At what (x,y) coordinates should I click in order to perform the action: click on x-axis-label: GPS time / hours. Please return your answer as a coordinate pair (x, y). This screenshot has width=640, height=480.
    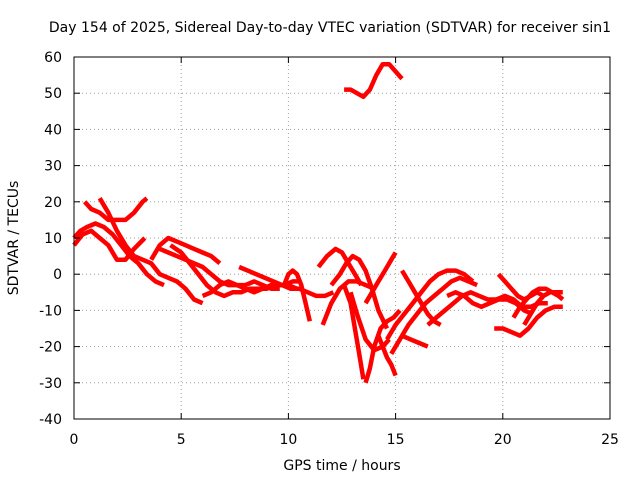
    Looking at the image, I should click on (341, 466).